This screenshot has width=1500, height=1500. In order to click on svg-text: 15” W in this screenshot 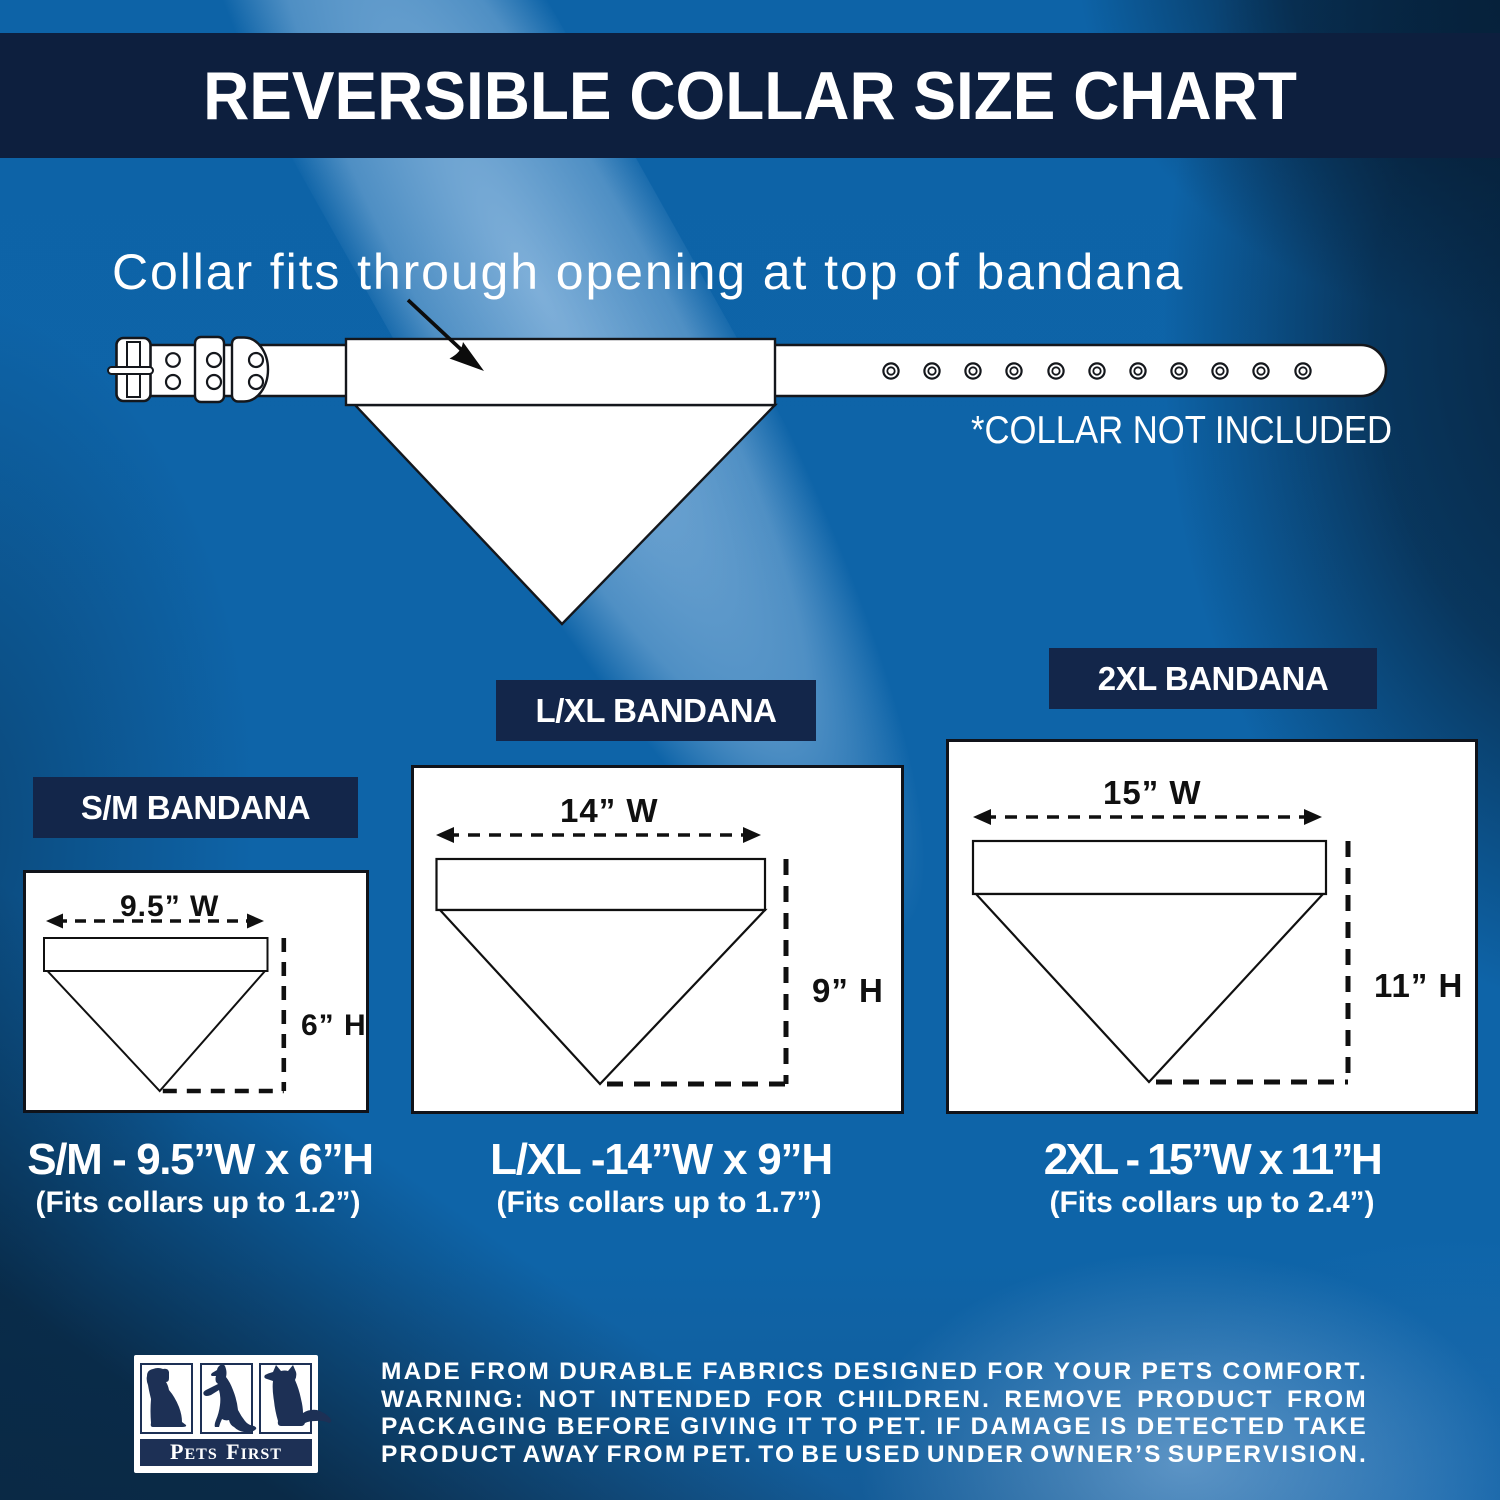, I will do `click(1152, 792)`.